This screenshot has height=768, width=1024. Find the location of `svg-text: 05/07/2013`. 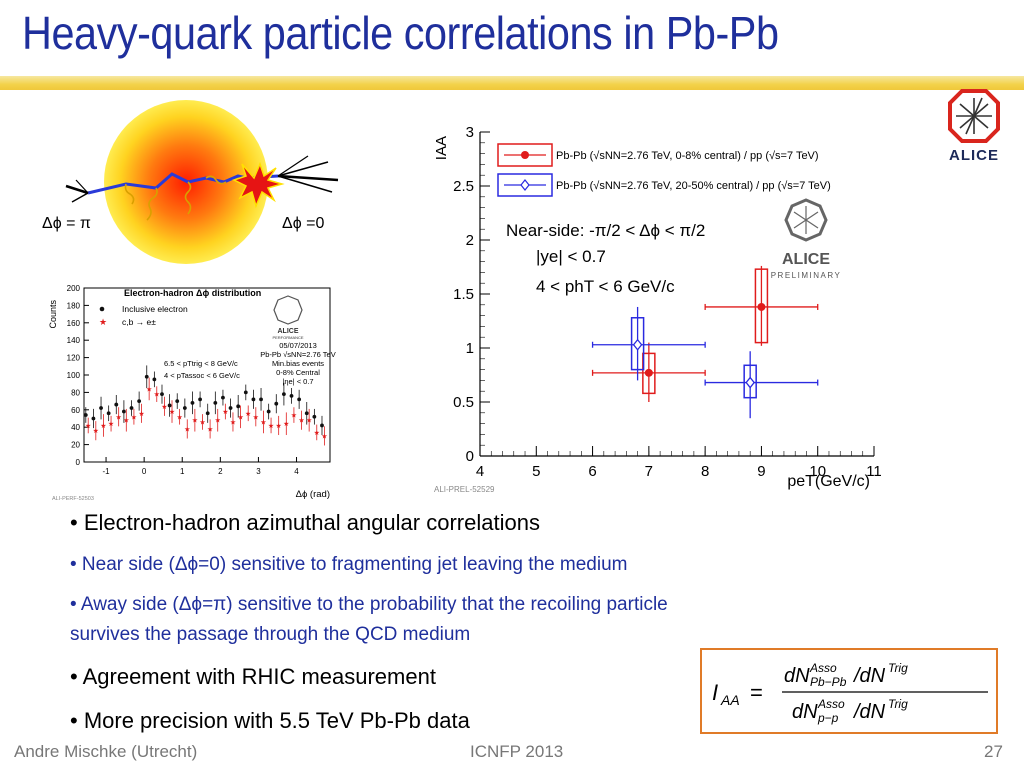

svg-text: 05/07/2013 is located at coordinates (298, 345).